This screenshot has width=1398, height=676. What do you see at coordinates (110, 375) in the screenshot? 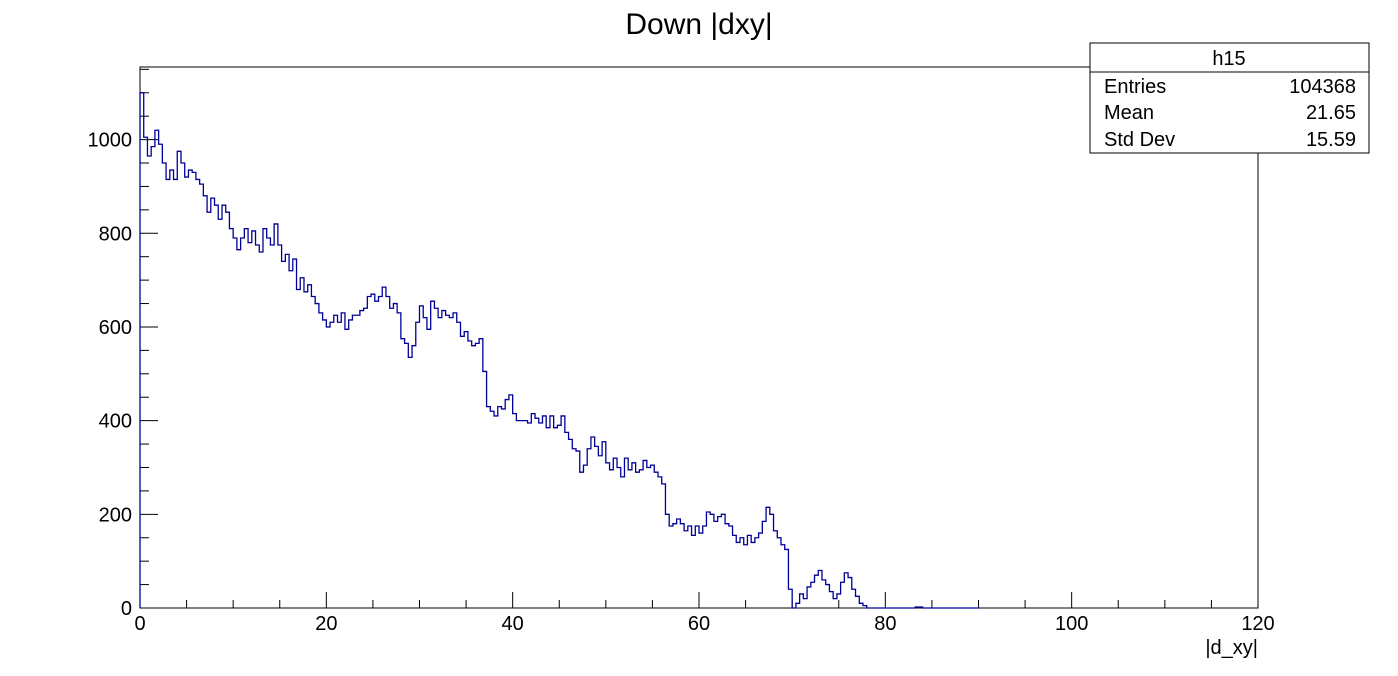
I see `y-axis-tick-labels: 0 200 400 600 800 1000` at bounding box center [110, 375].